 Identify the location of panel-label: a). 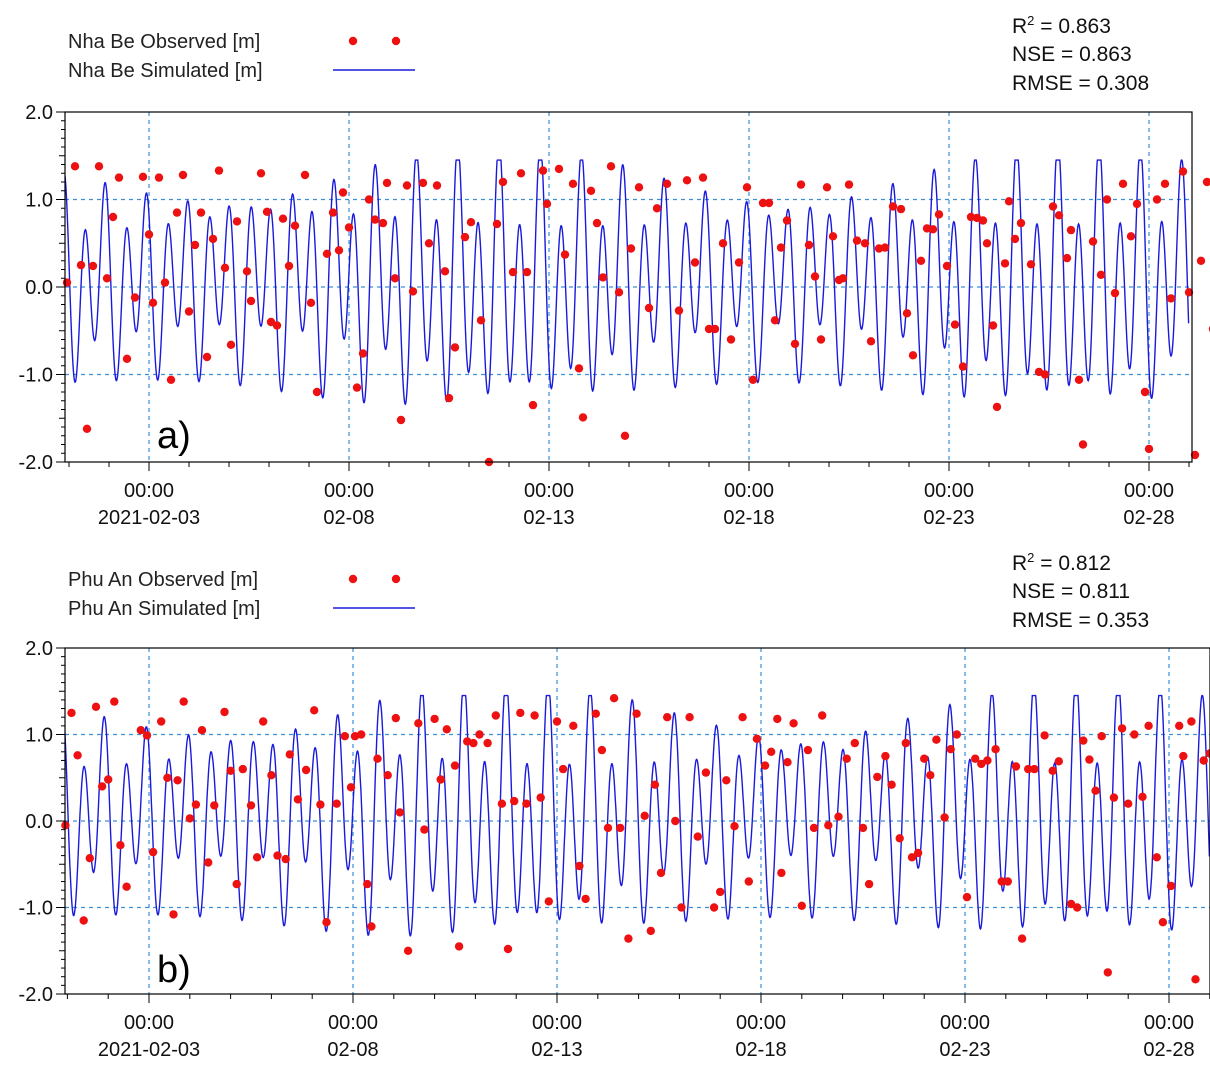
(174, 436).